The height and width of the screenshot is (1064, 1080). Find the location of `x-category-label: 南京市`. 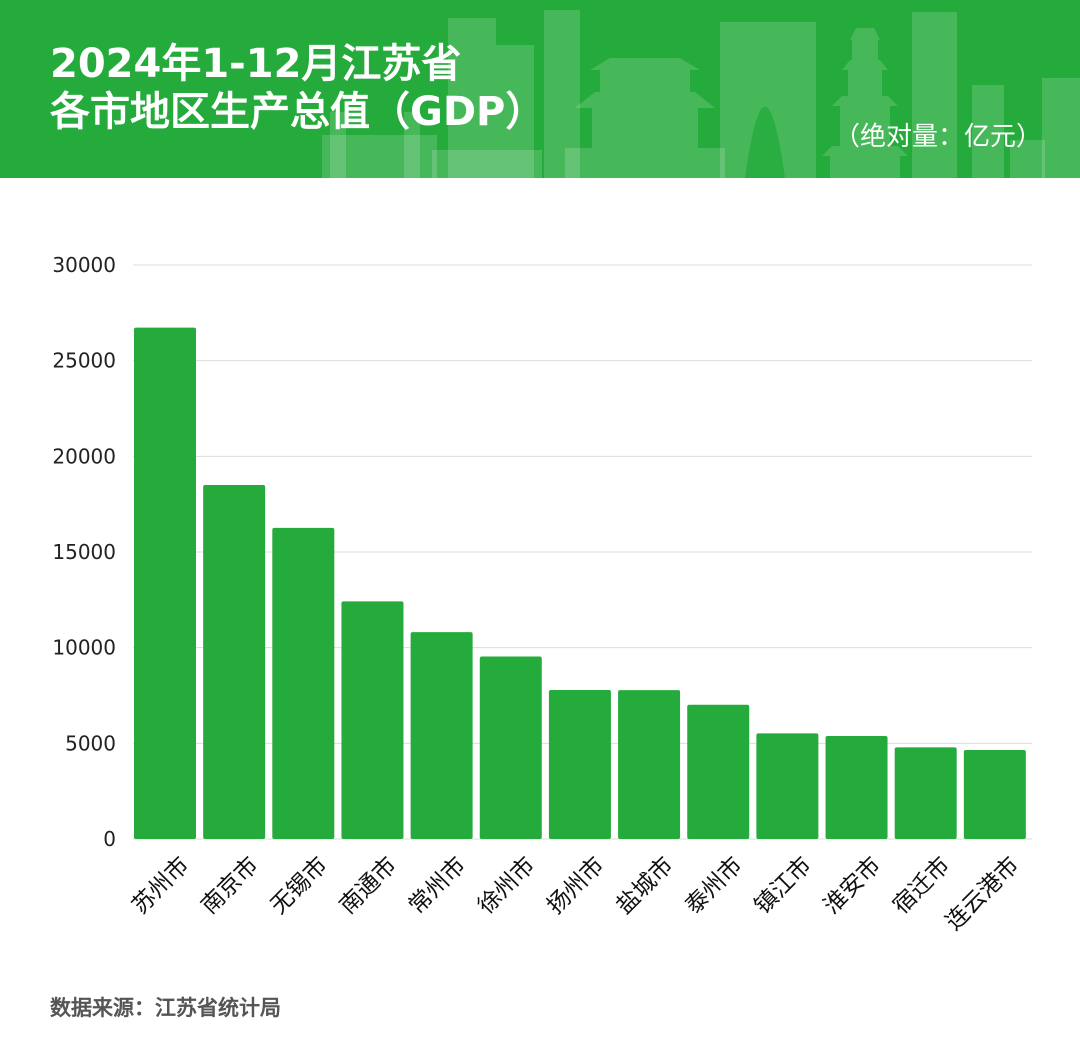

x-category-label: 南京市 is located at coordinates (230, 885).